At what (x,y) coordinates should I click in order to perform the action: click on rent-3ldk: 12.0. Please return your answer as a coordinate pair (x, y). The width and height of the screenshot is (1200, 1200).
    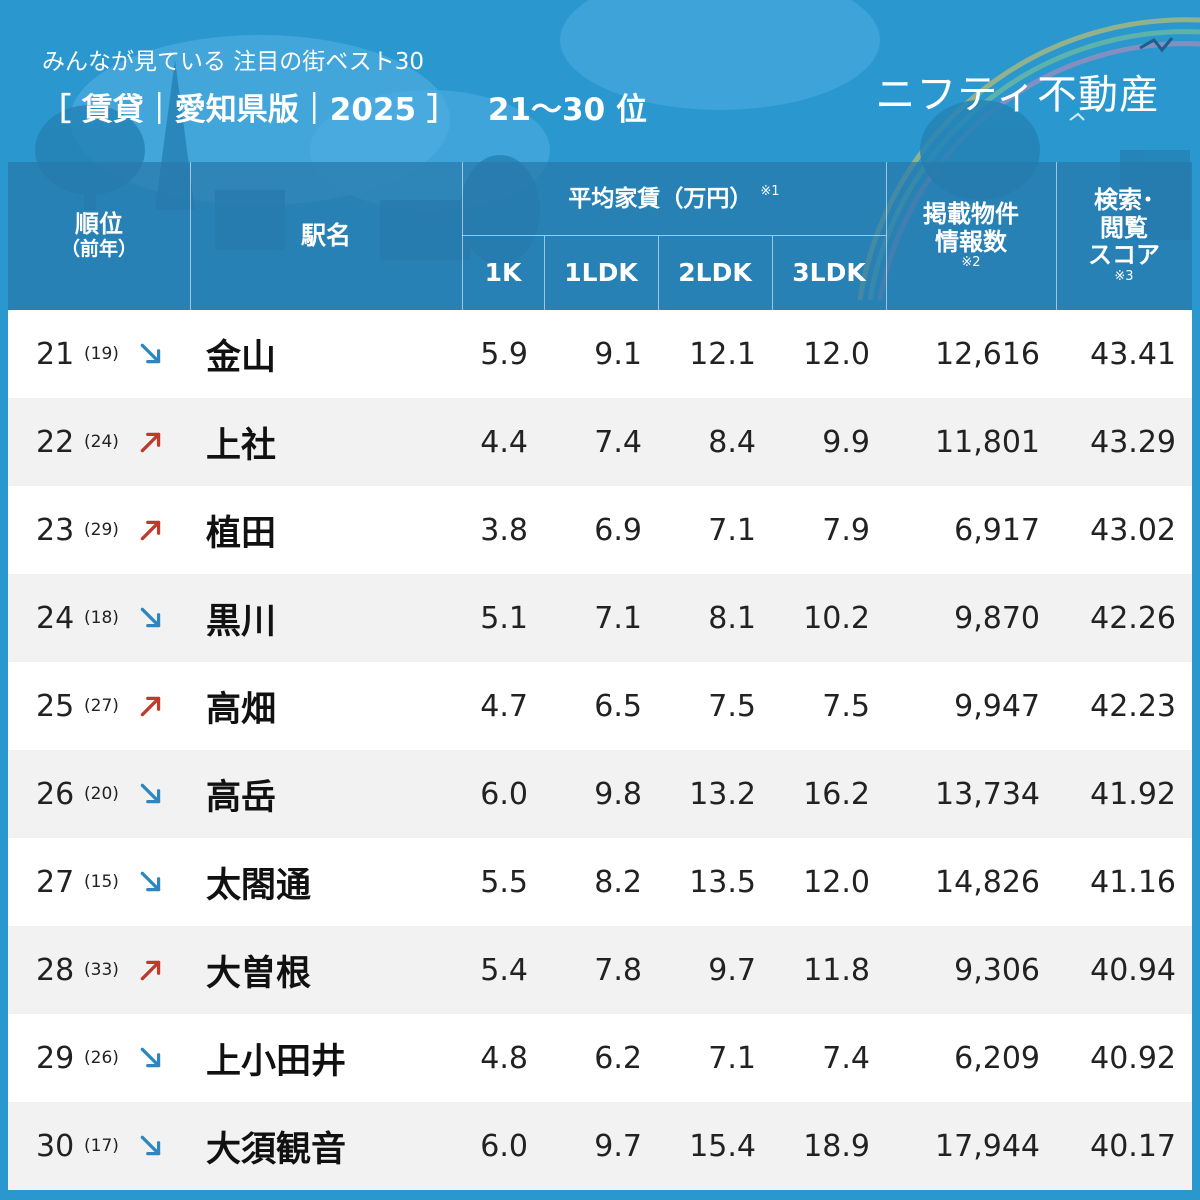
    Looking at the image, I should click on (836, 882).